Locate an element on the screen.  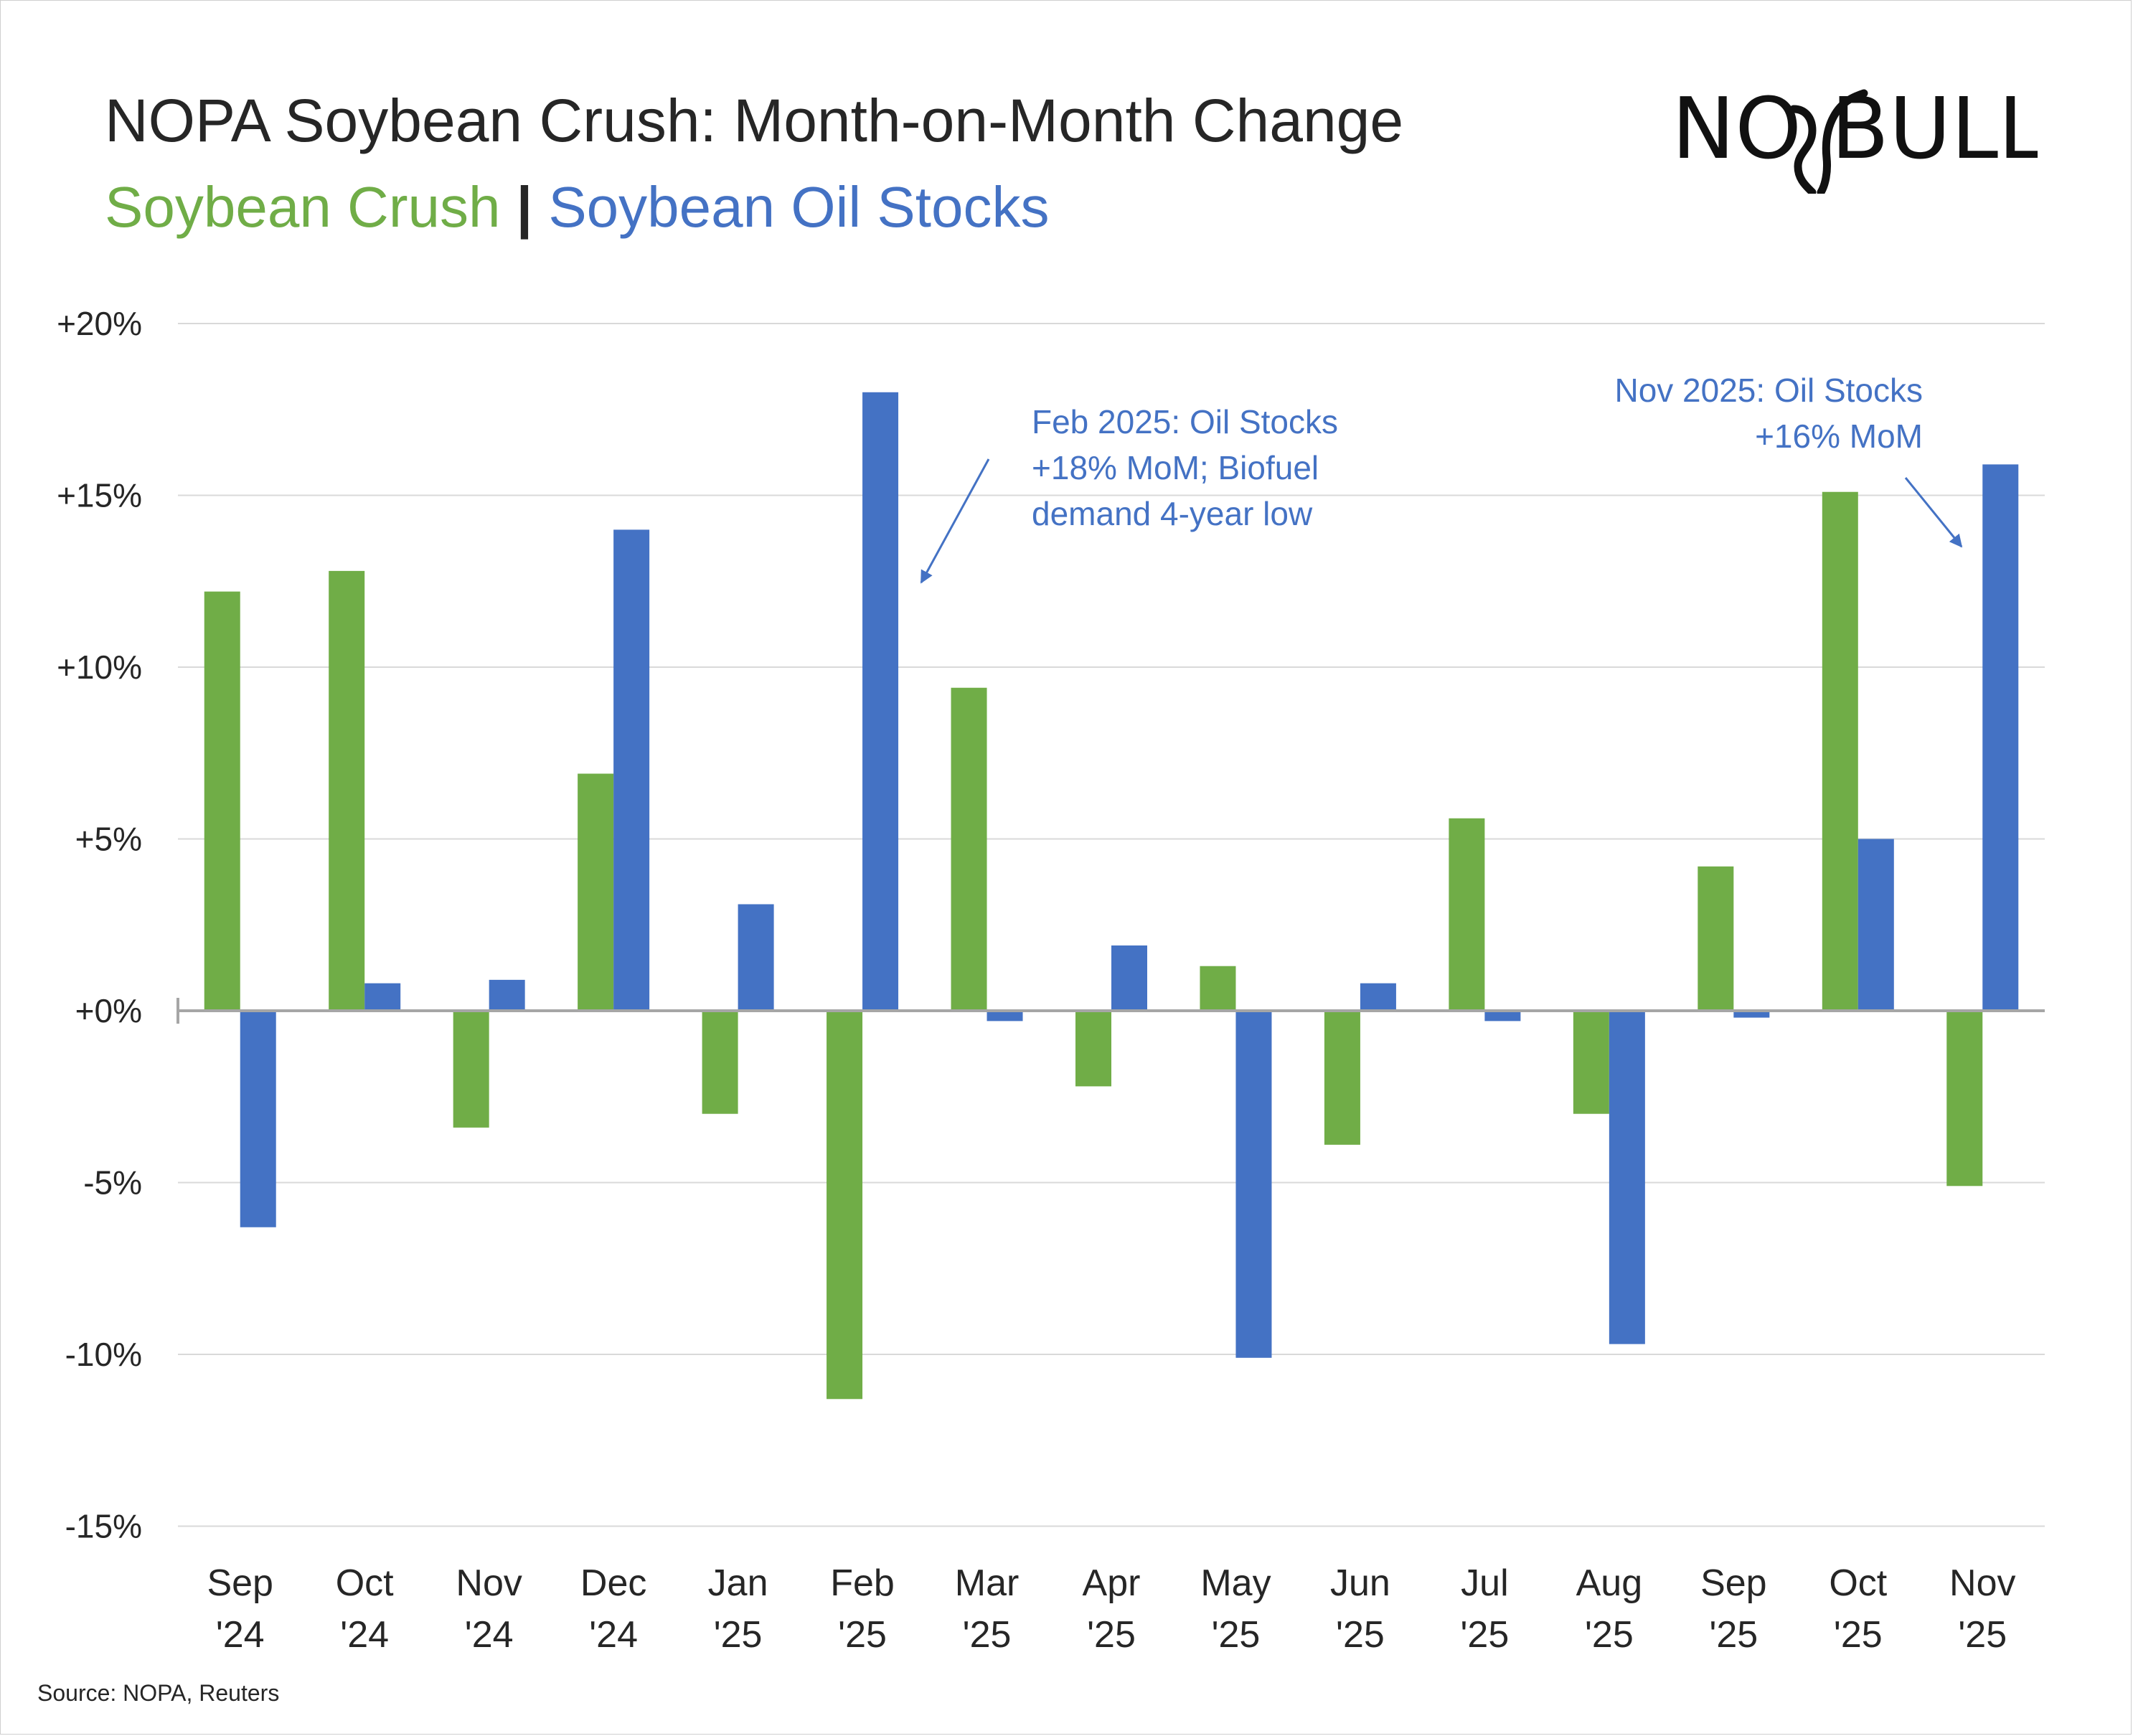
y-tick-label: +10% is located at coordinates (99, 667).